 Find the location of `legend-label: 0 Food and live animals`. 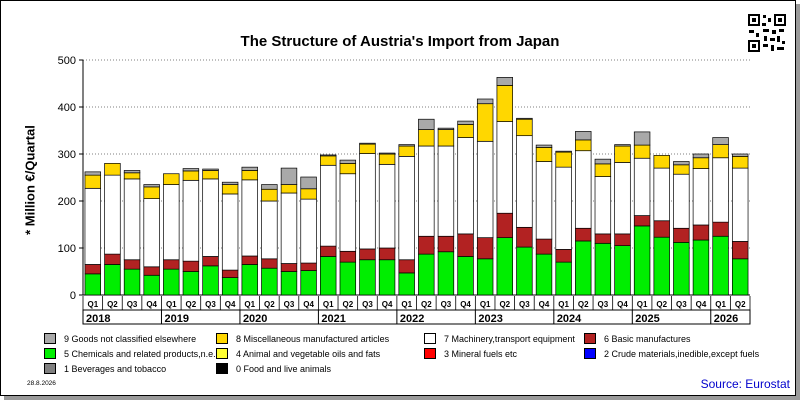

legend-label: 0 Food and live animals is located at coordinates (284, 368).